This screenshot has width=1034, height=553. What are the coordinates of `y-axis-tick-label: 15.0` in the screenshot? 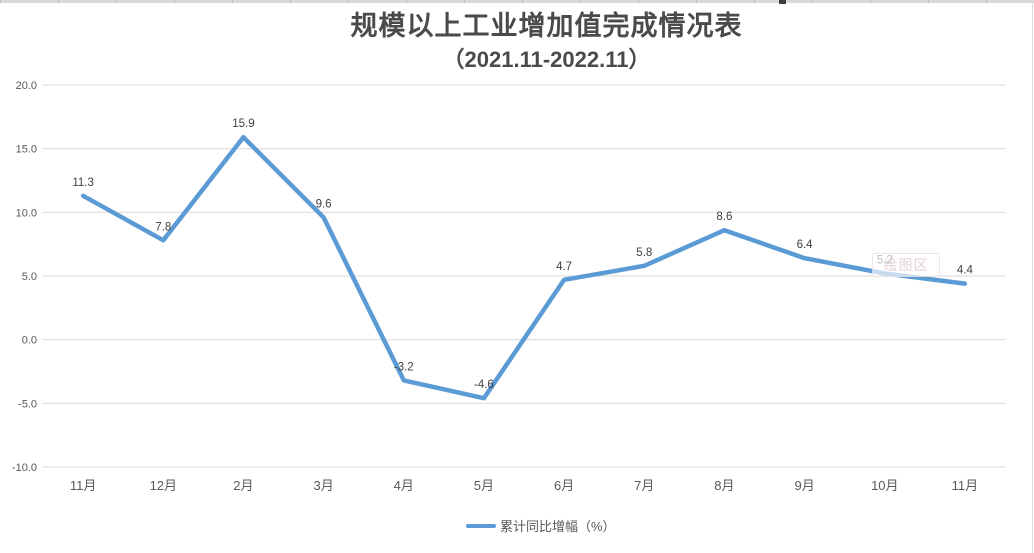 It's located at (26, 150).